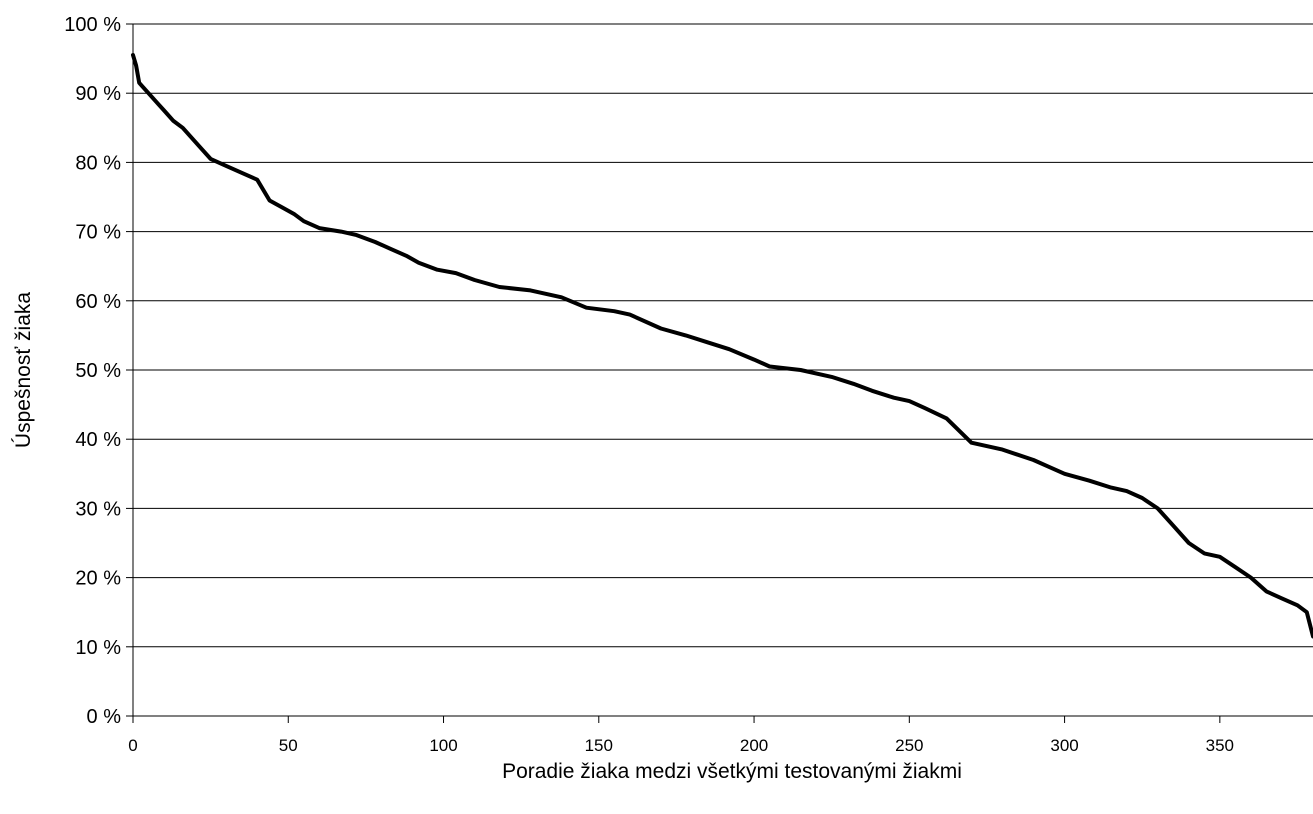  I want to click on x-tick-label: 150, so click(599, 745).